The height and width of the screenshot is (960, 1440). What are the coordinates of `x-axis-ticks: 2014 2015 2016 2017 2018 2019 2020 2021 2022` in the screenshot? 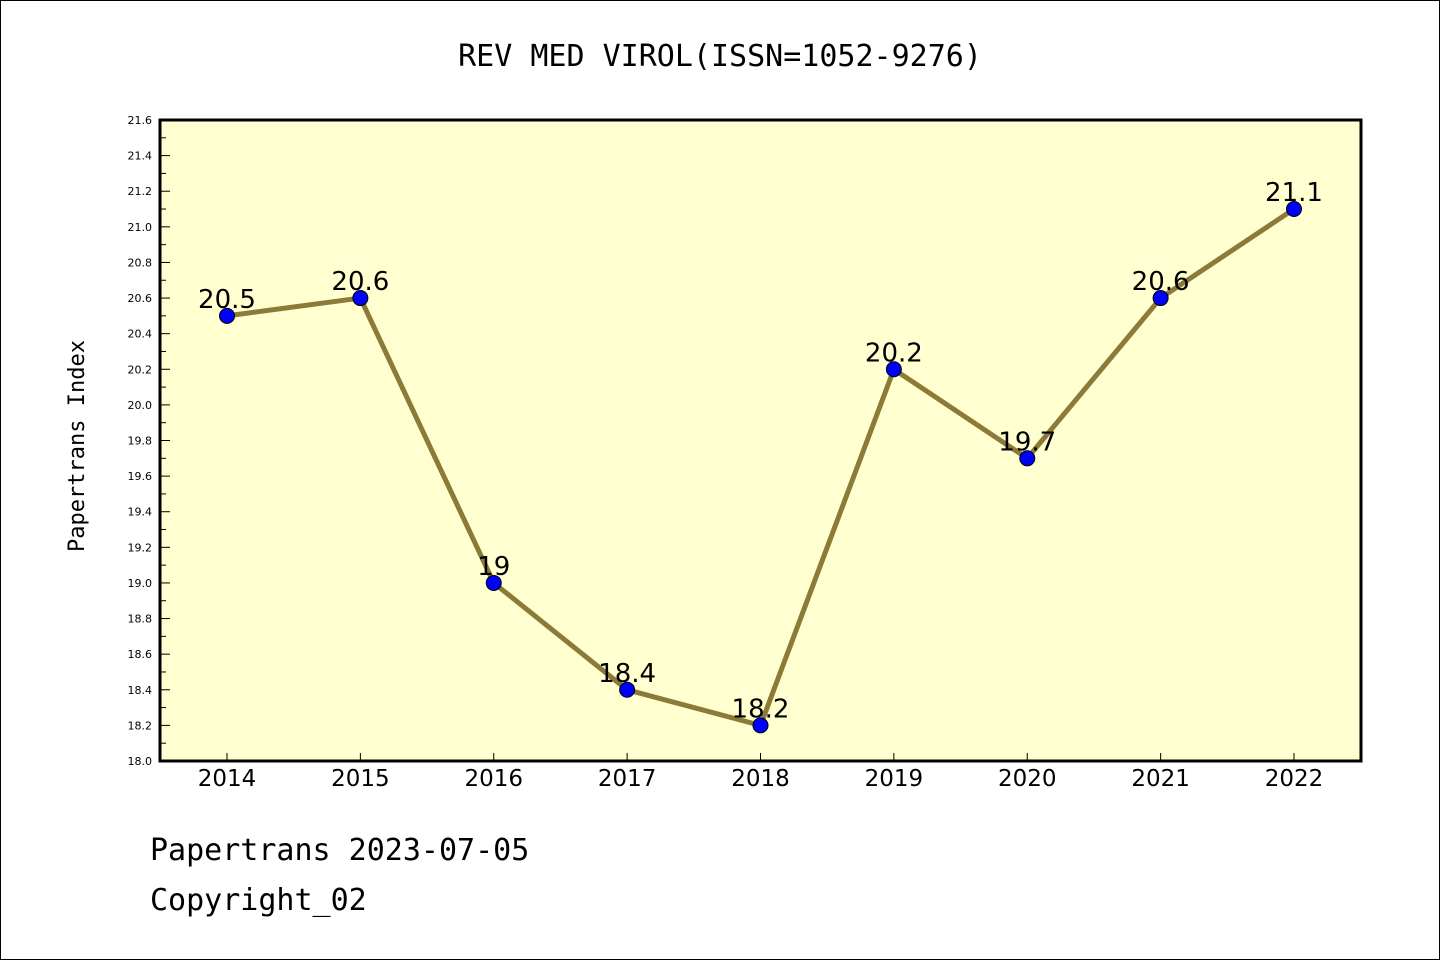 It's located at (761, 772).